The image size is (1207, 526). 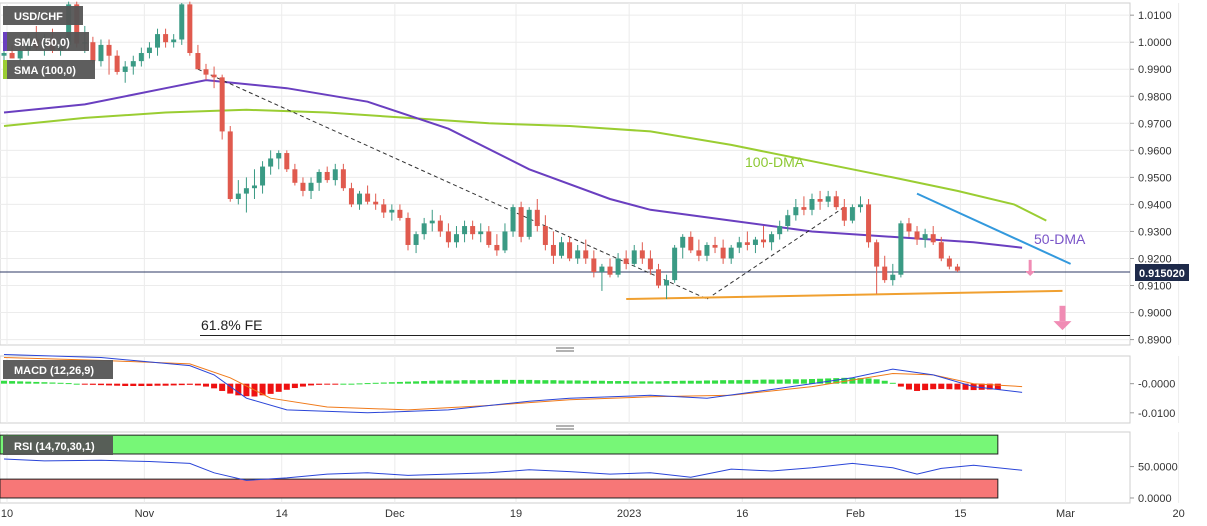 What do you see at coordinates (282, 514) in the screenshot?
I see `x-tick-label: 14` at bounding box center [282, 514].